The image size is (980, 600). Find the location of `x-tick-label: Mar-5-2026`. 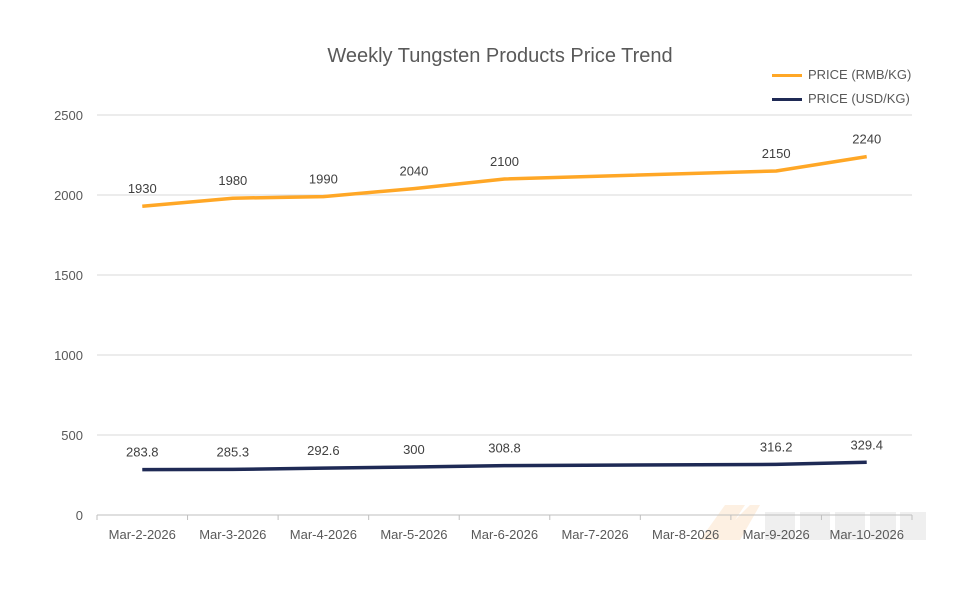

x-tick-label: Mar-5-2026 is located at coordinates (413, 534).